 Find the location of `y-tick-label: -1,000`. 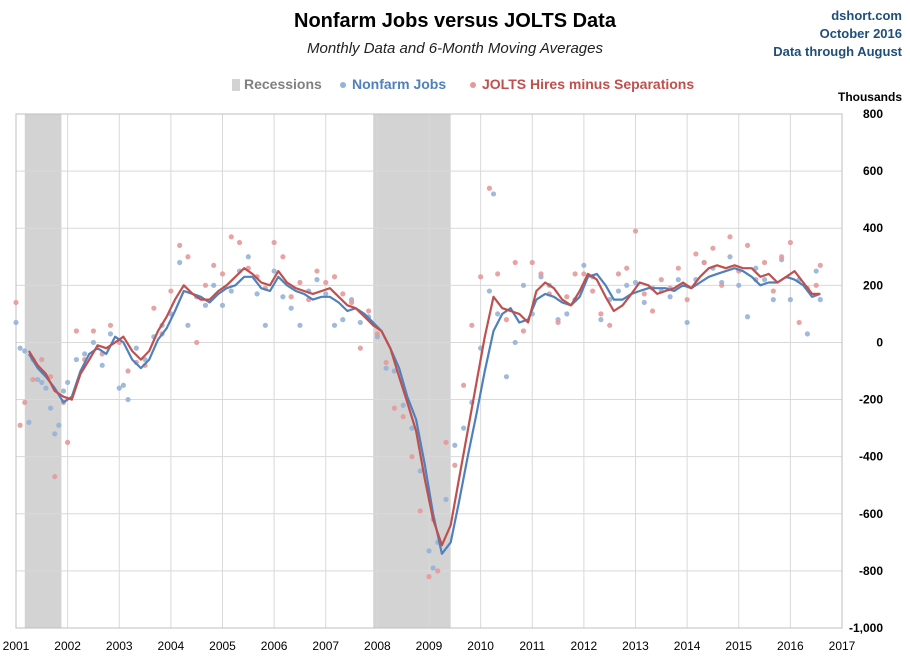

y-tick-label: -1,000 is located at coordinates (866, 628).